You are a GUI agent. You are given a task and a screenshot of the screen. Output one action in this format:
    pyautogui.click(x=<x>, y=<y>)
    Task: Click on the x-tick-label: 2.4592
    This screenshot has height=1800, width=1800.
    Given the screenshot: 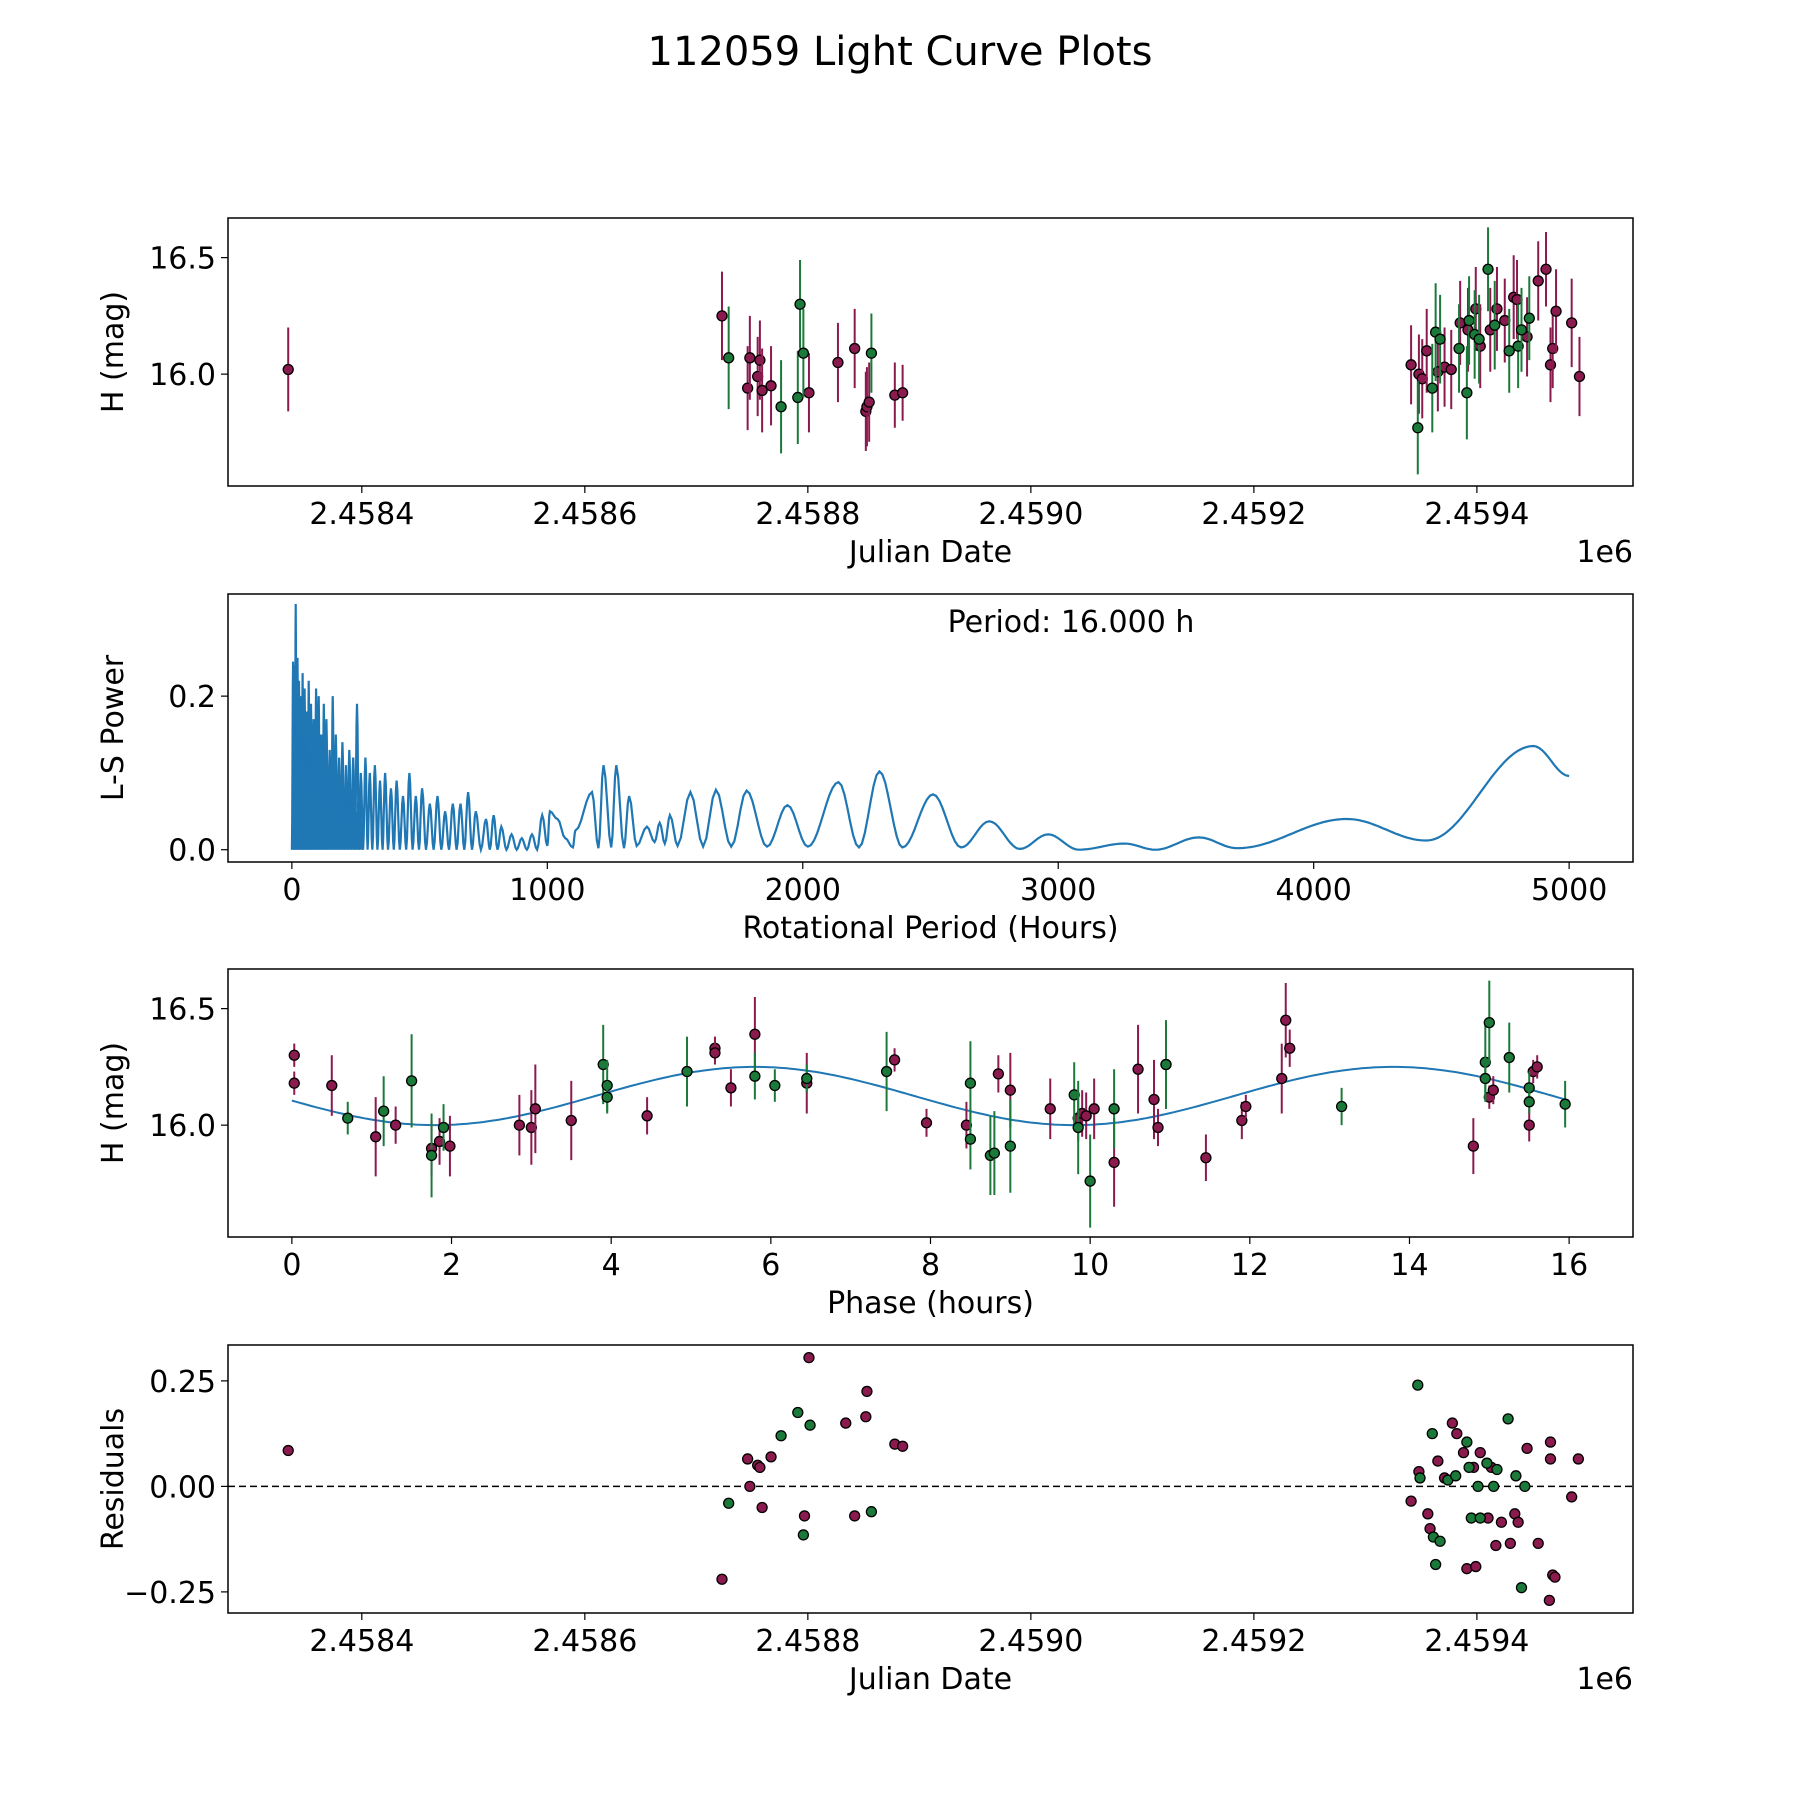 What is the action you would take?
    pyautogui.click(x=1253, y=1641)
    